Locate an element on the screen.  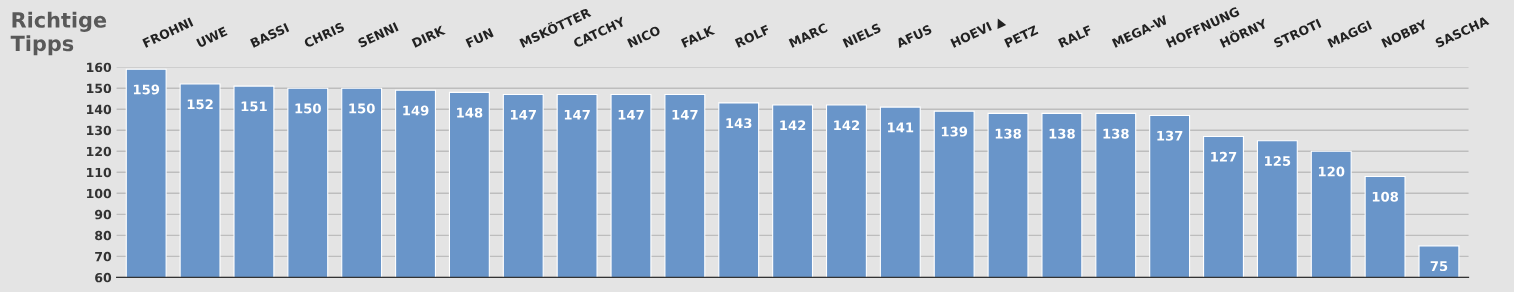
y-tick-label: 90 is located at coordinates (103, 214).